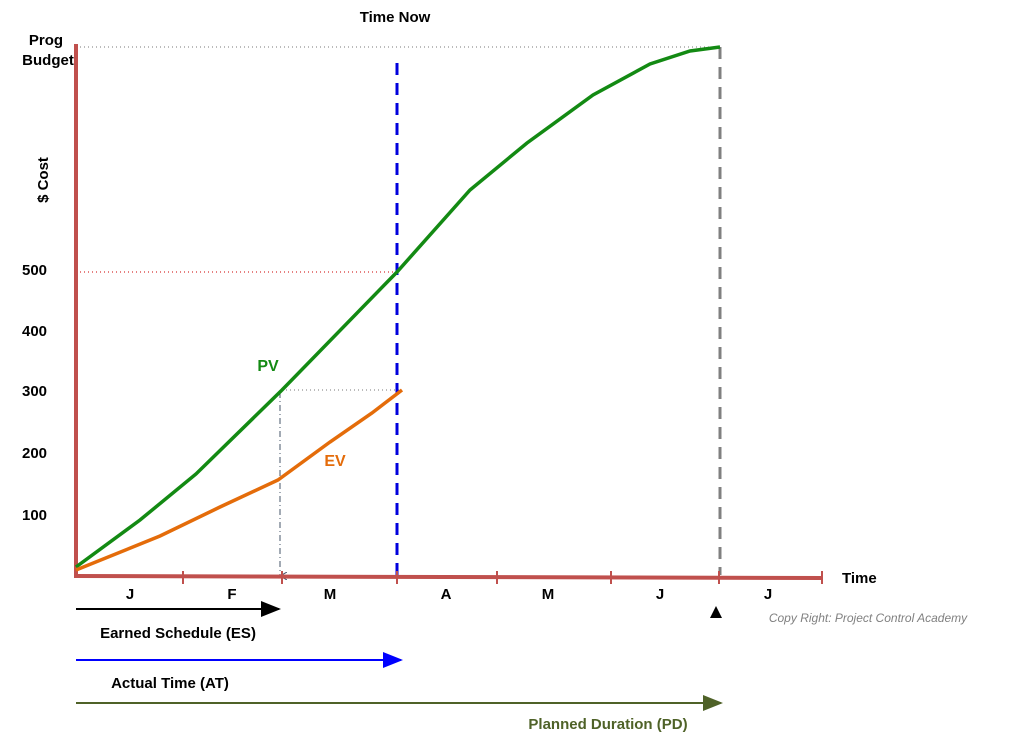 This screenshot has height=750, width=1024. What do you see at coordinates (34, 331) in the screenshot?
I see `y-tick-label: 400` at bounding box center [34, 331].